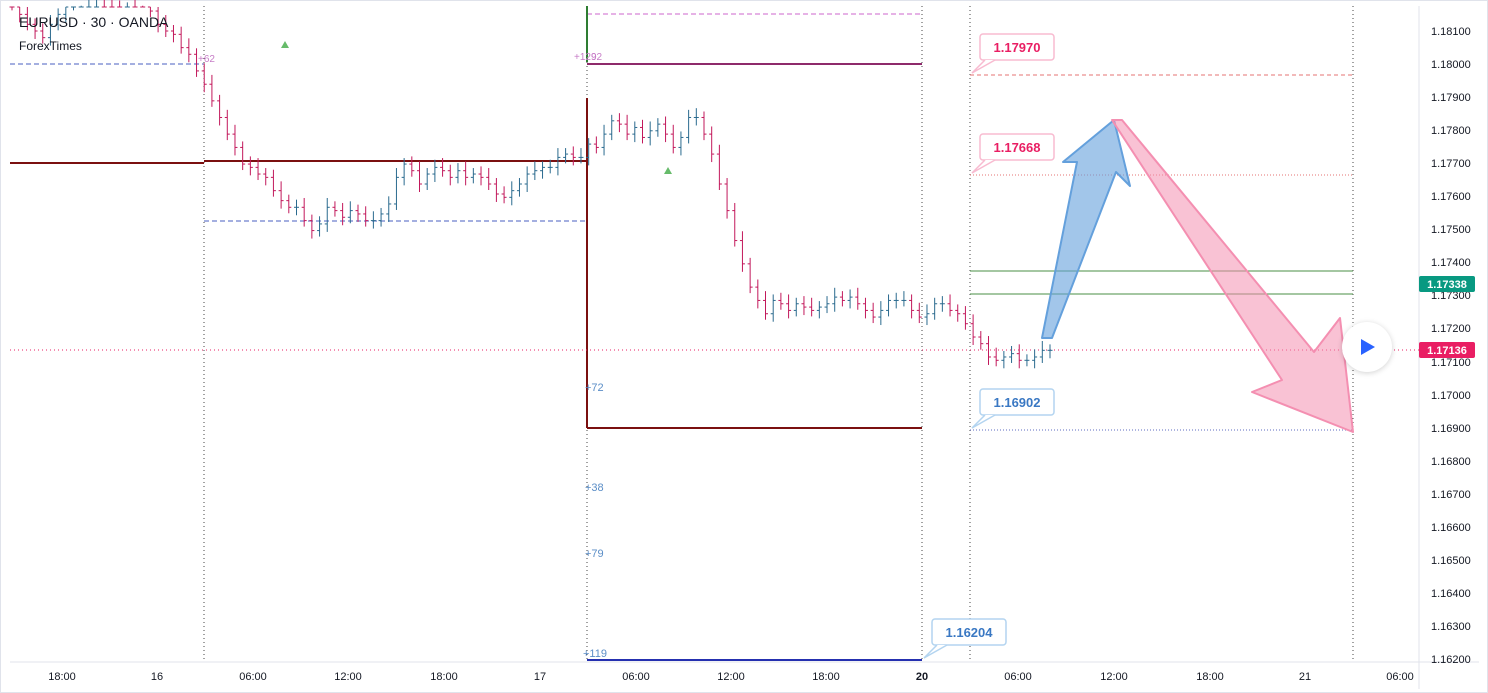  I want to click on play-icon, so click(1368, 347).